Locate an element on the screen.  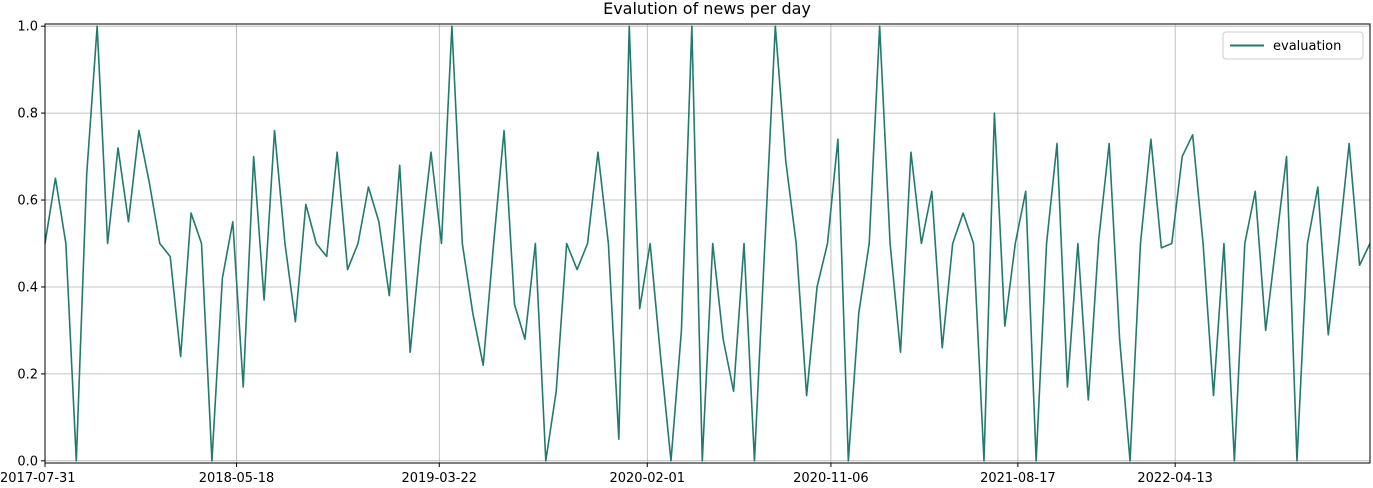
legend: evaluation is located at coordinates (1293, 45).